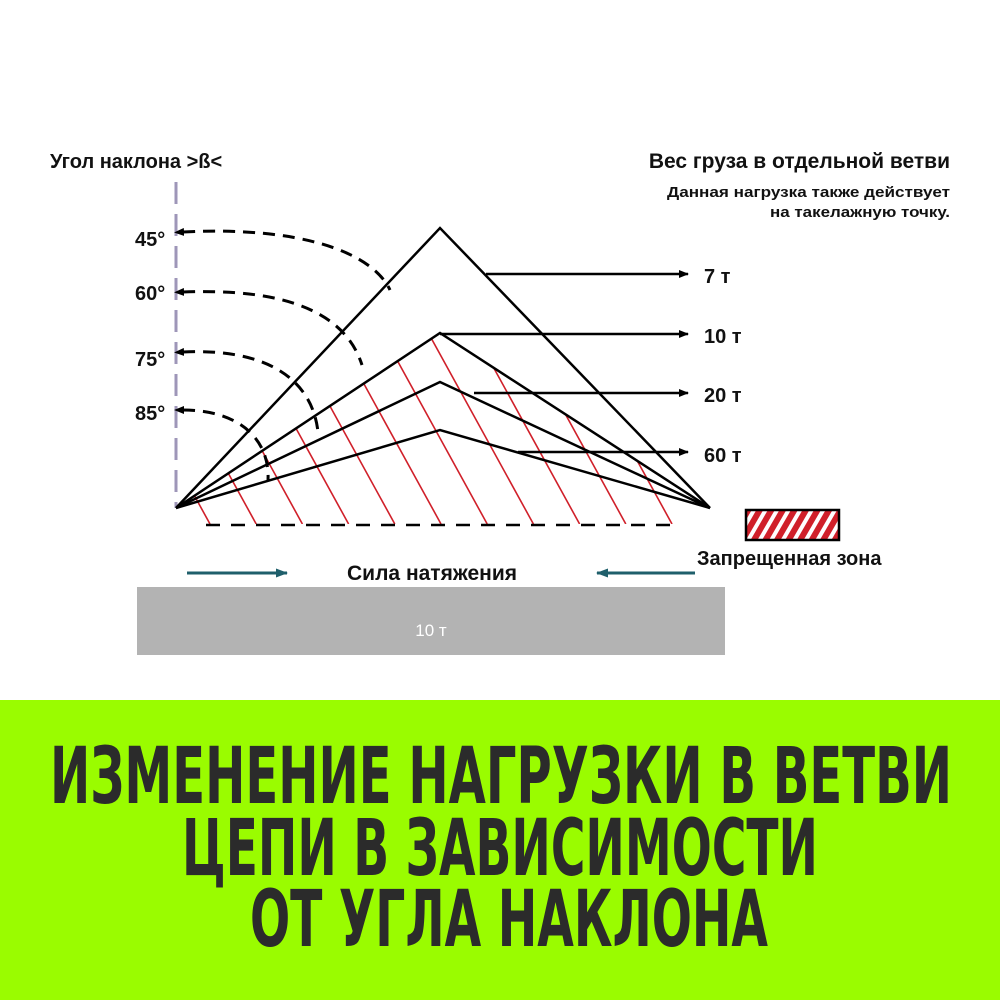 The height and width of the screenshot is (1000, 1000). Describe the element at coordinates (792, 525) in the screenshot. I see `legend-swatch` at that location.